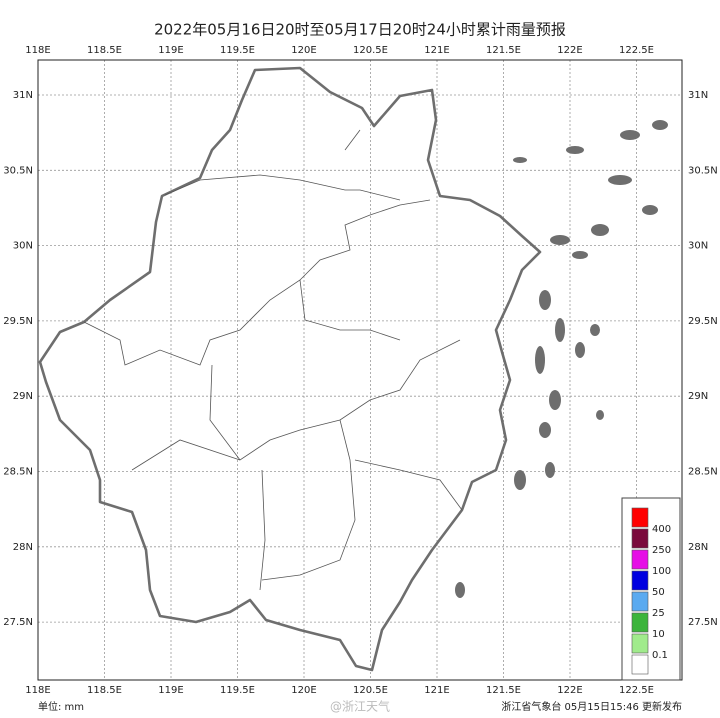 This screenshot has height=718, width=720. Describe the element at coordinates (660, 655) in the screenshot. I see `legend-label: 0.1` at that location.